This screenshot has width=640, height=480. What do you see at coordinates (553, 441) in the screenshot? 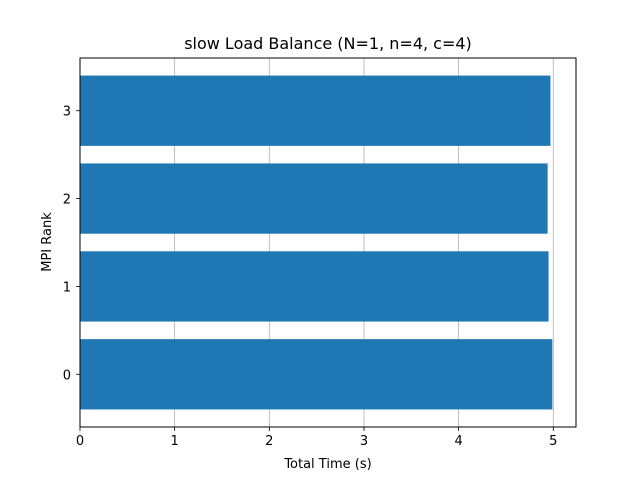
I see `x-tick-label: 5` at bounding box center [553, 441].